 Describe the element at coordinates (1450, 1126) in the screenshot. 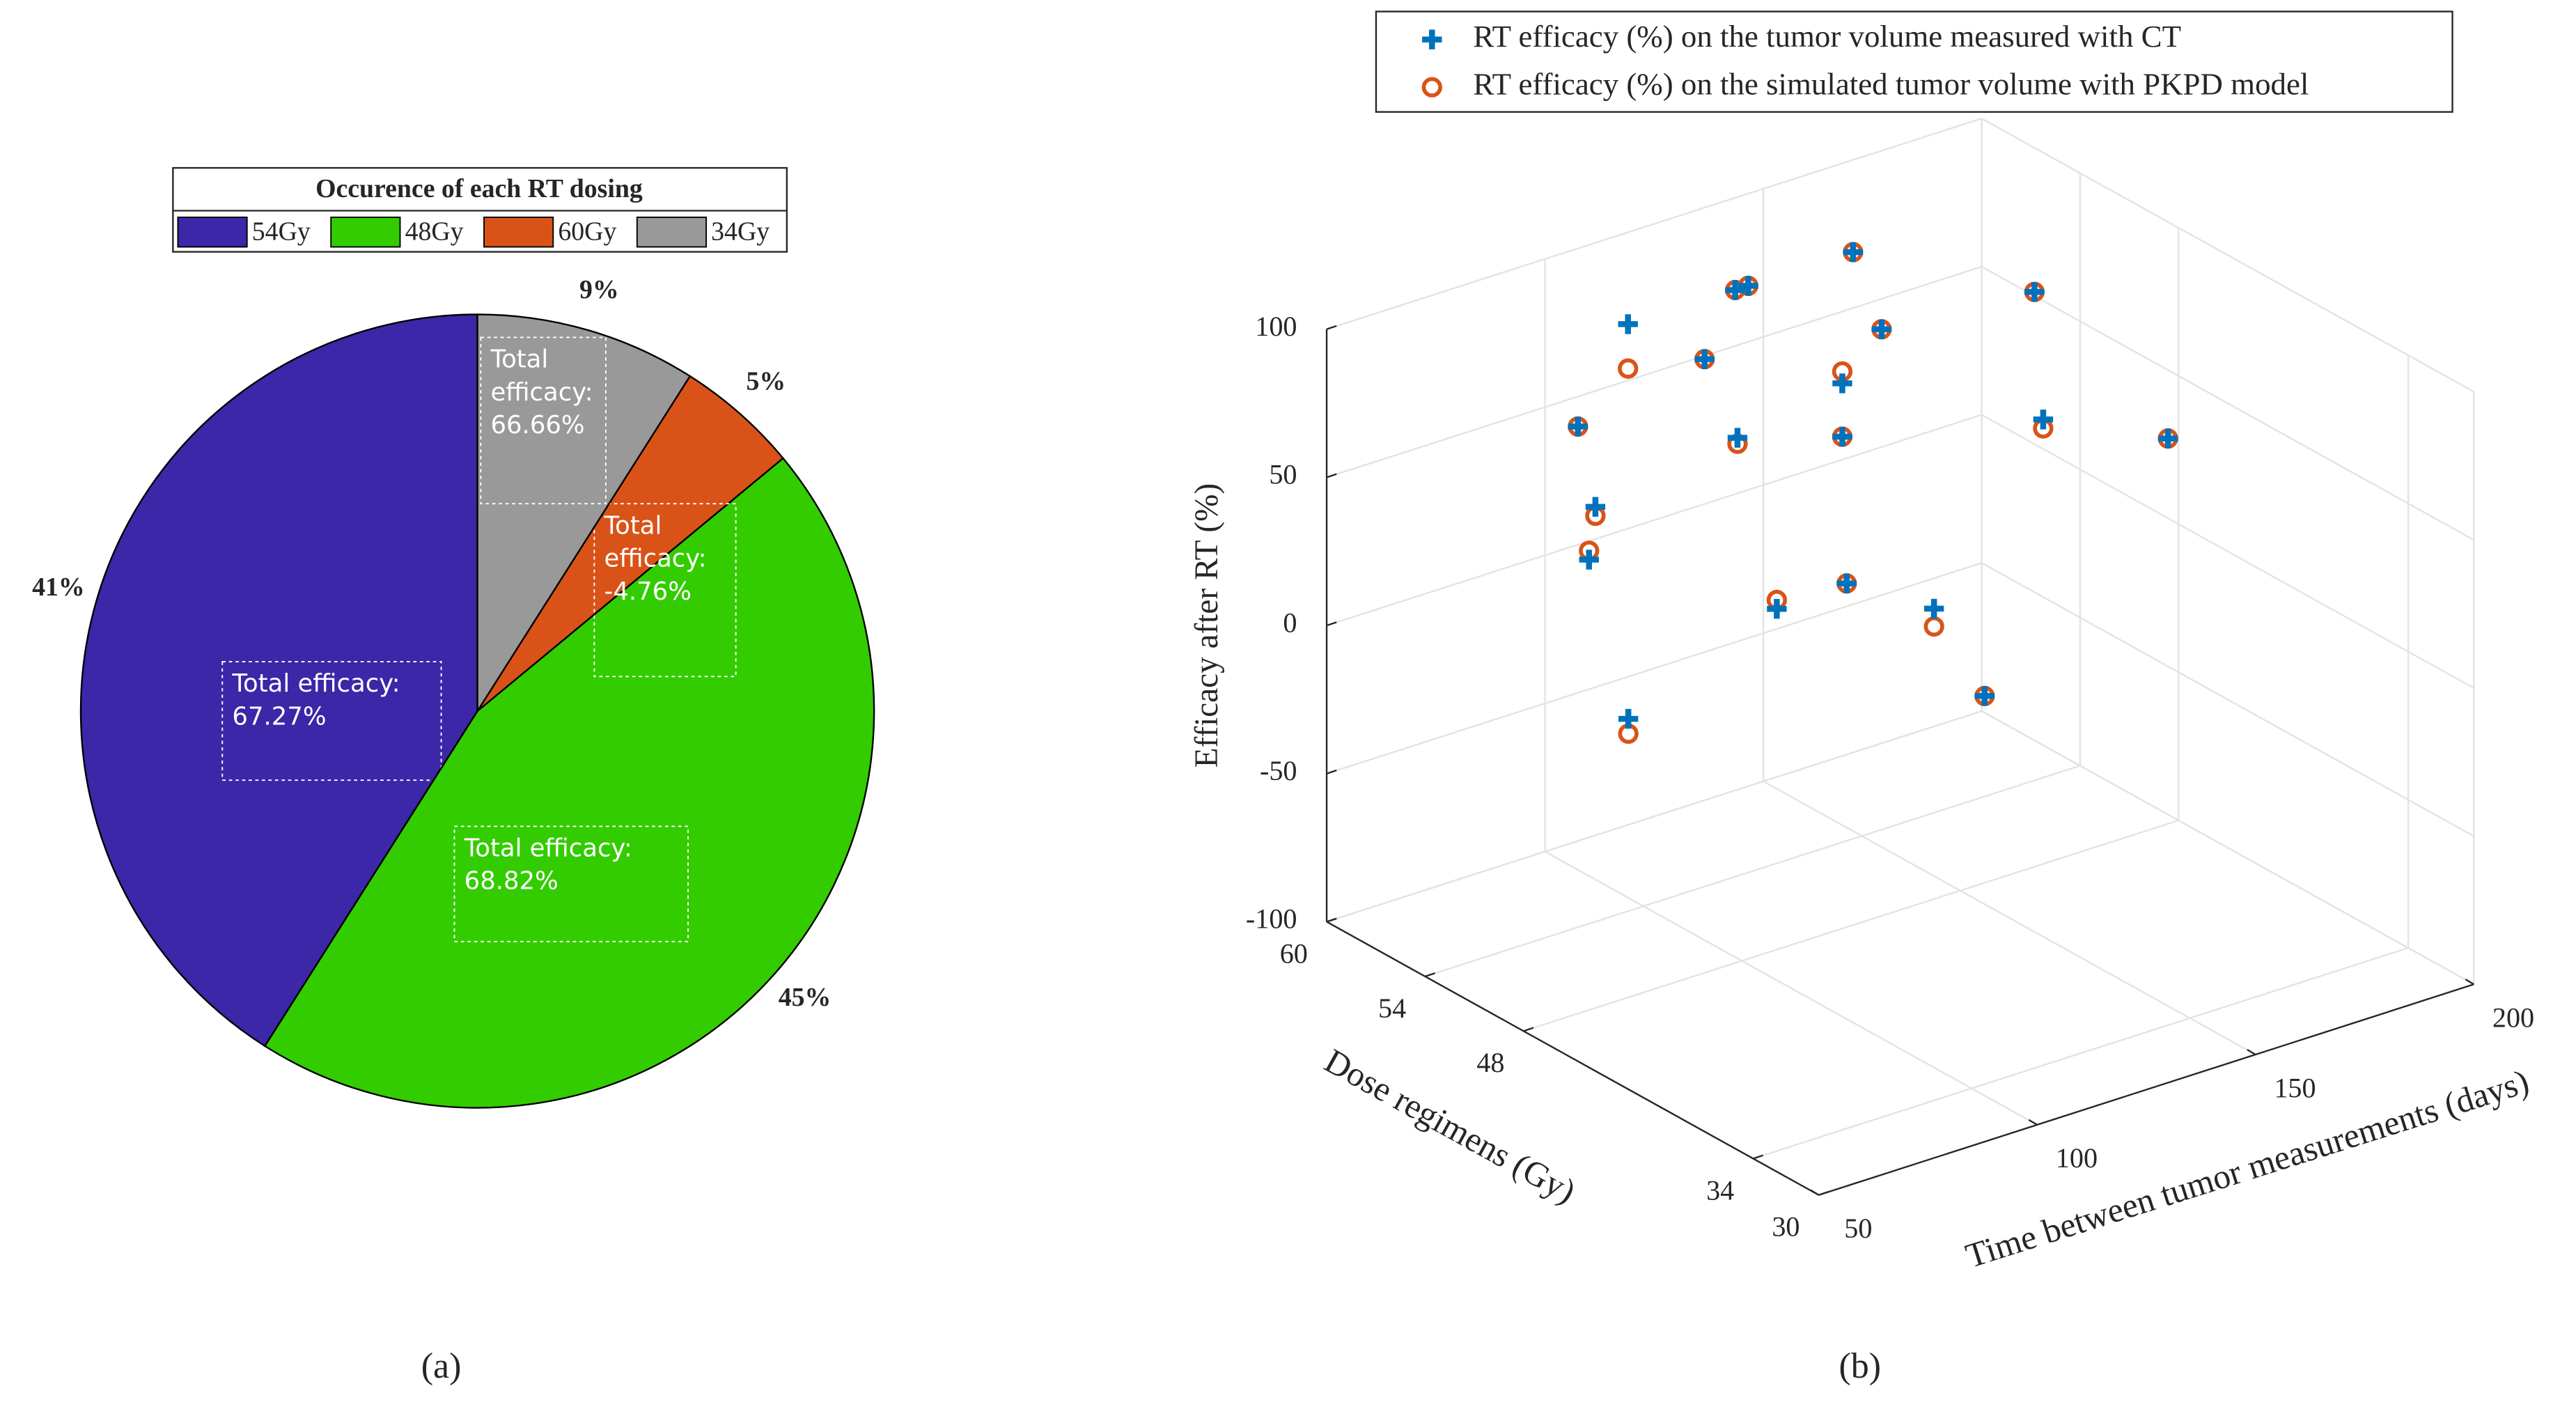

I see `x-axis-label: Dose regimens (Gy)` at that location.